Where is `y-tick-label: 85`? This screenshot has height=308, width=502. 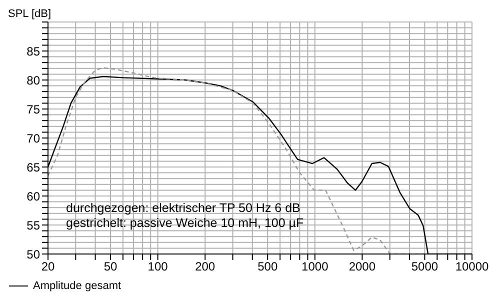
y-tick-label: 85 is located at coordinates (33, 51).